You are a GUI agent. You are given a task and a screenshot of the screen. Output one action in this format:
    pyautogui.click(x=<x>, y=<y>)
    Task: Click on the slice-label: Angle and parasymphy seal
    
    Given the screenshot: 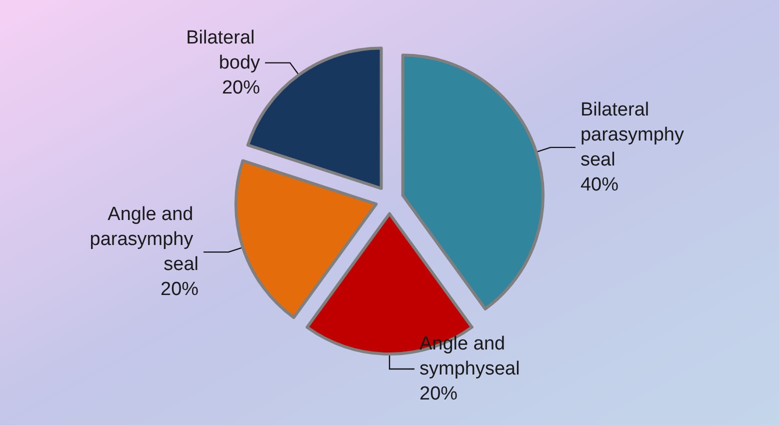 What is the action you would take?
    pyautogui.click(x=144, y=240)
    